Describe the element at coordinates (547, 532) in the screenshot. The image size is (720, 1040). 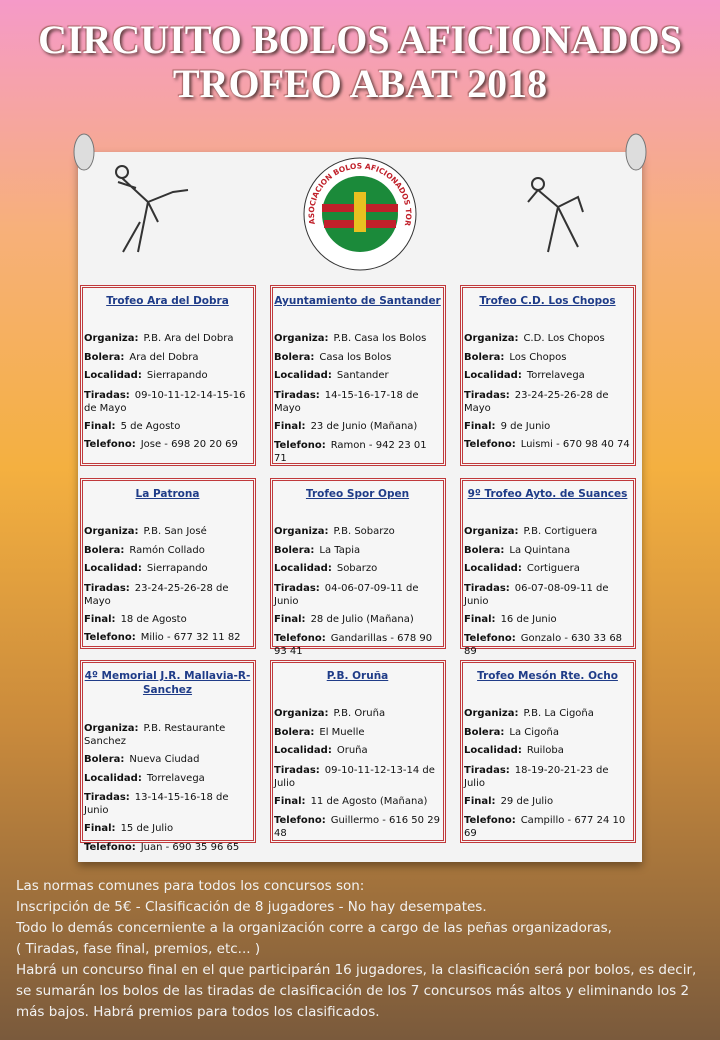
I see `field: Organiza: P.B. Cortiguera` at that location.